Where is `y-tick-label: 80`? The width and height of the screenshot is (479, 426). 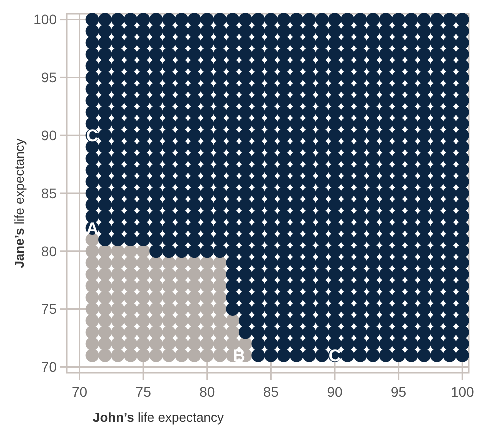 y-tick-label: 80 is located at coordinates (49, 251).